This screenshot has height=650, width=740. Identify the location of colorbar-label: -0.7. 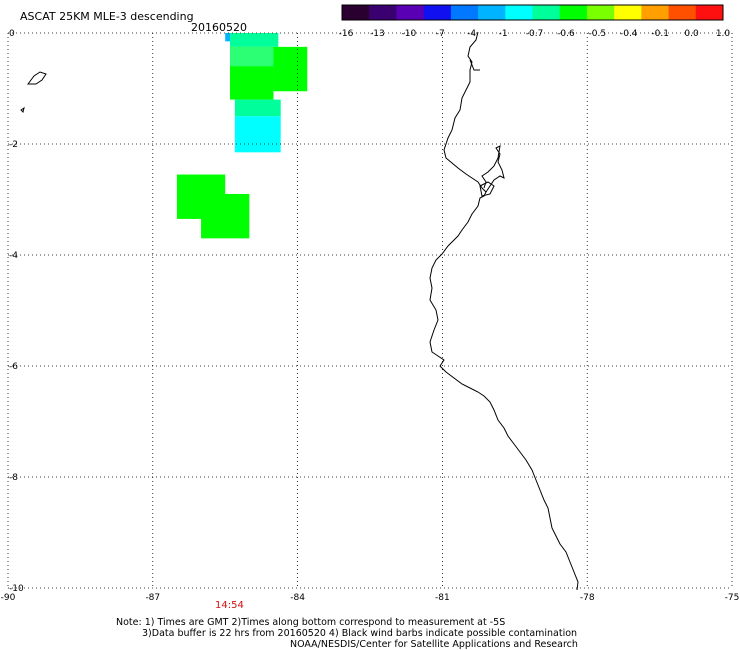
(535, 34).